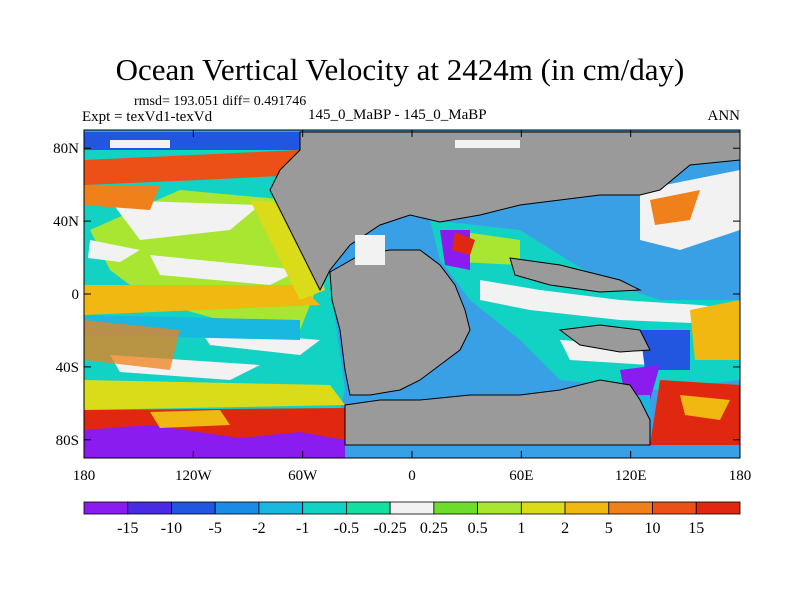 The height and width of the screenshot is (600, 800). I want to click on colorbar-label: -15, so click(127, 528).